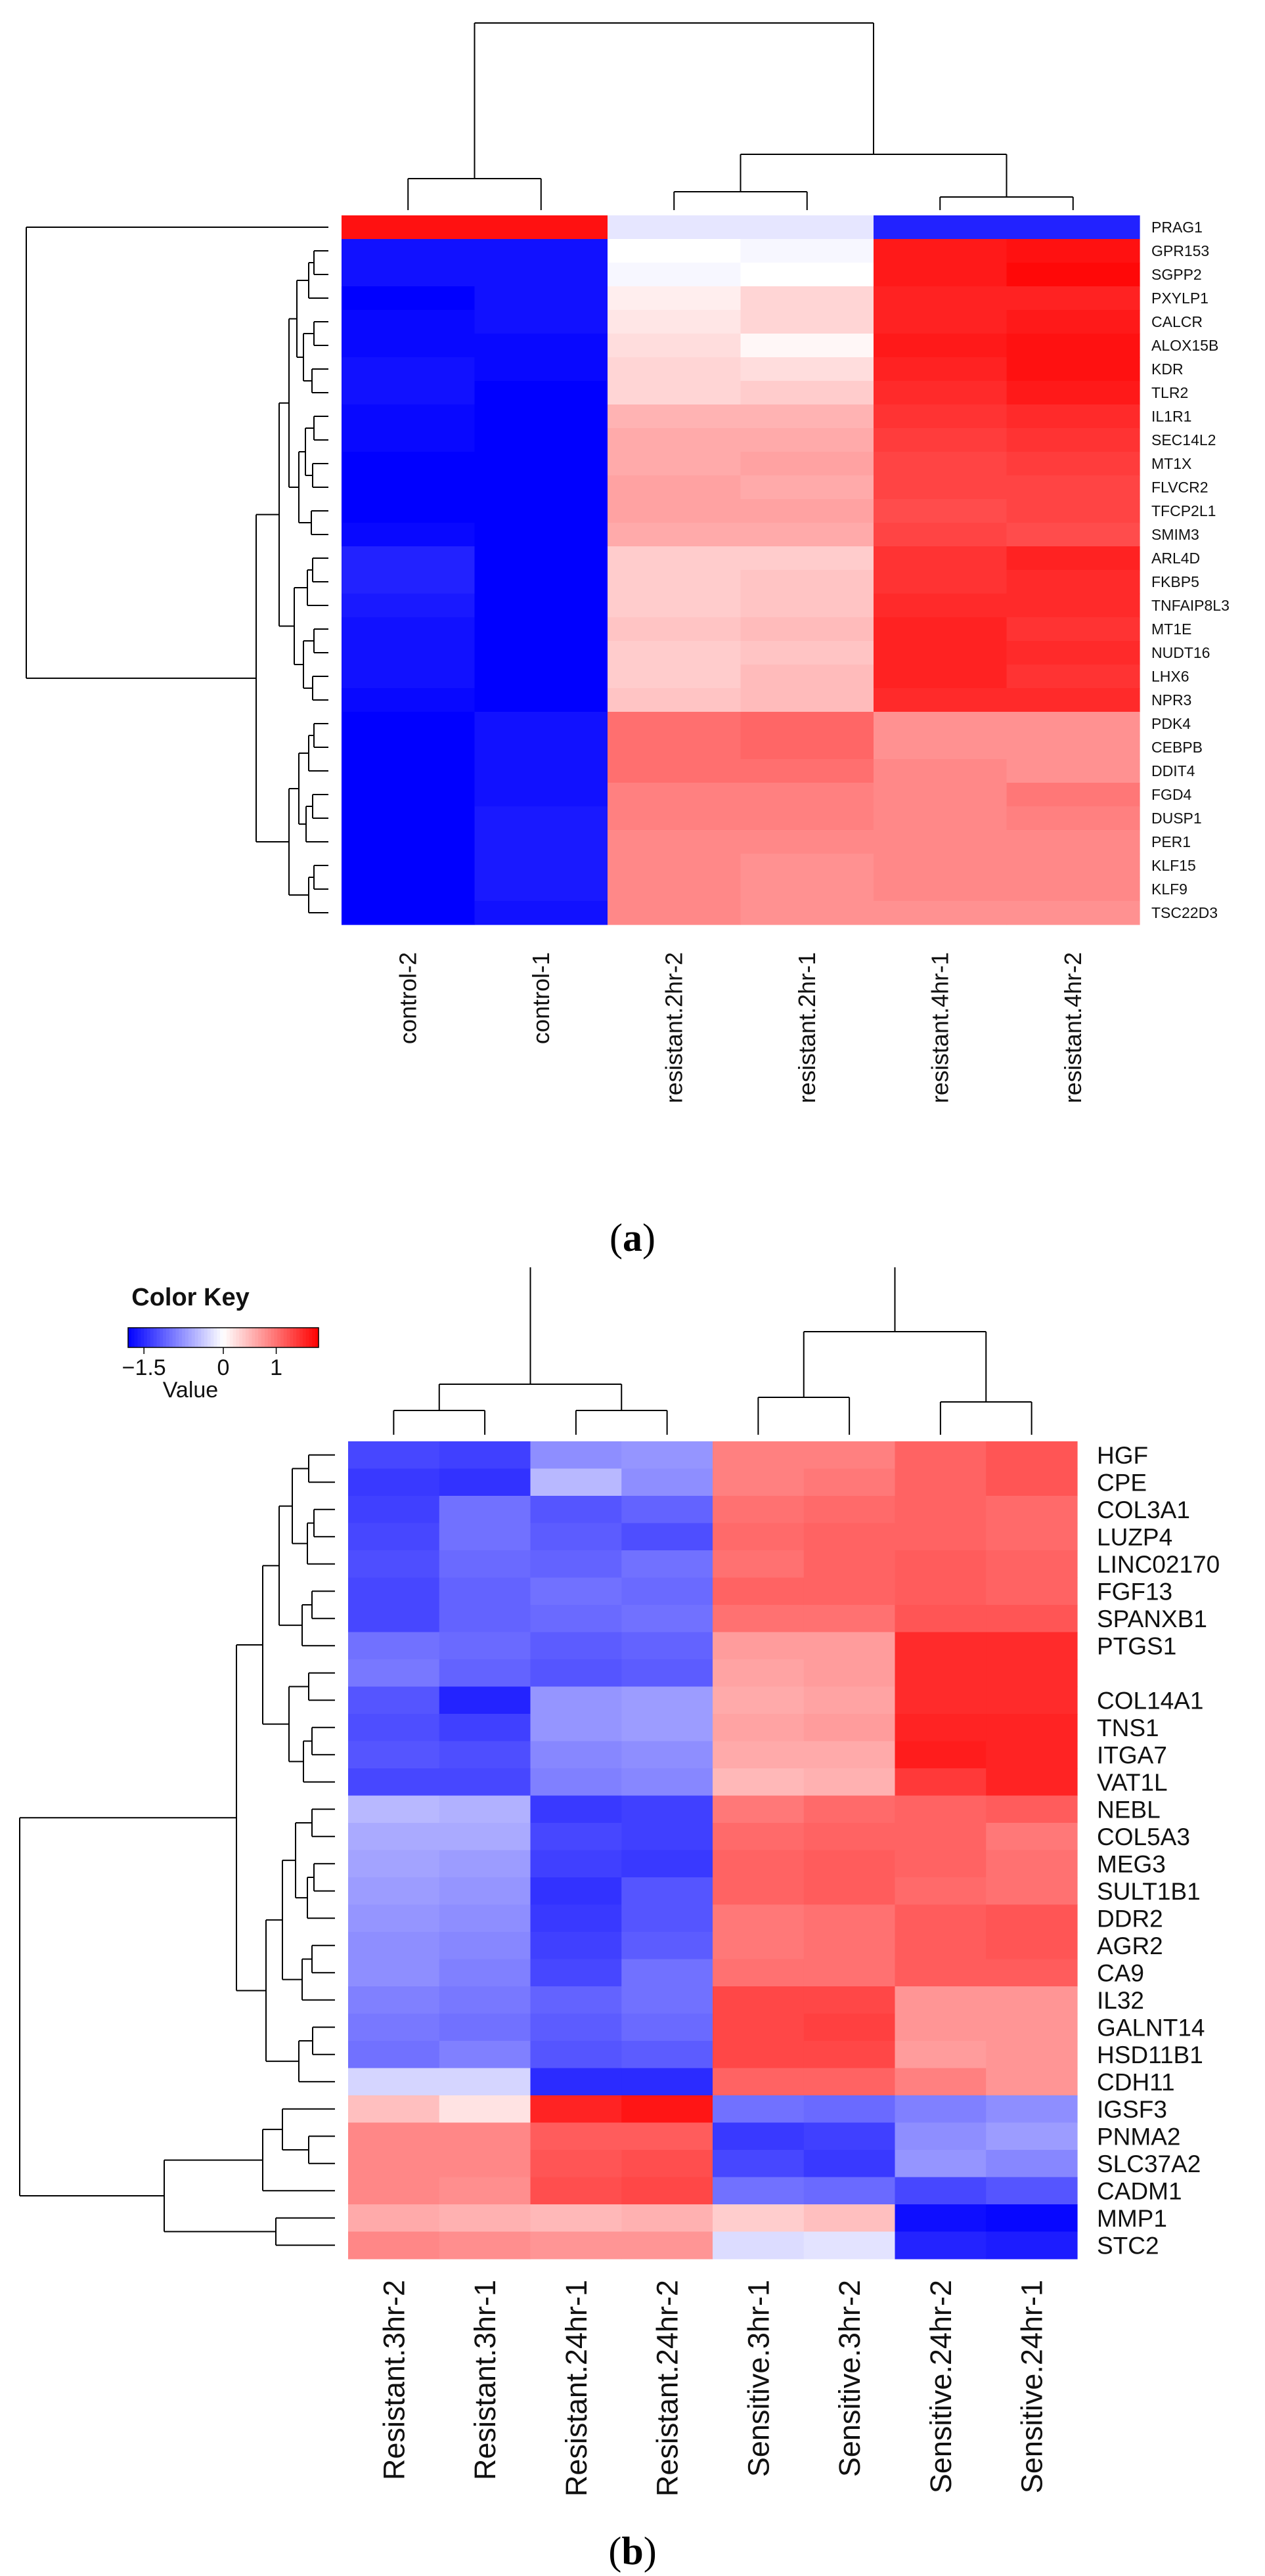 The image size is (1265, 2576). What do you see at coordinates (1132, 1782) in the screenshot?
I see `row-label: VAT1L` at bounding box center [1132, 1782].